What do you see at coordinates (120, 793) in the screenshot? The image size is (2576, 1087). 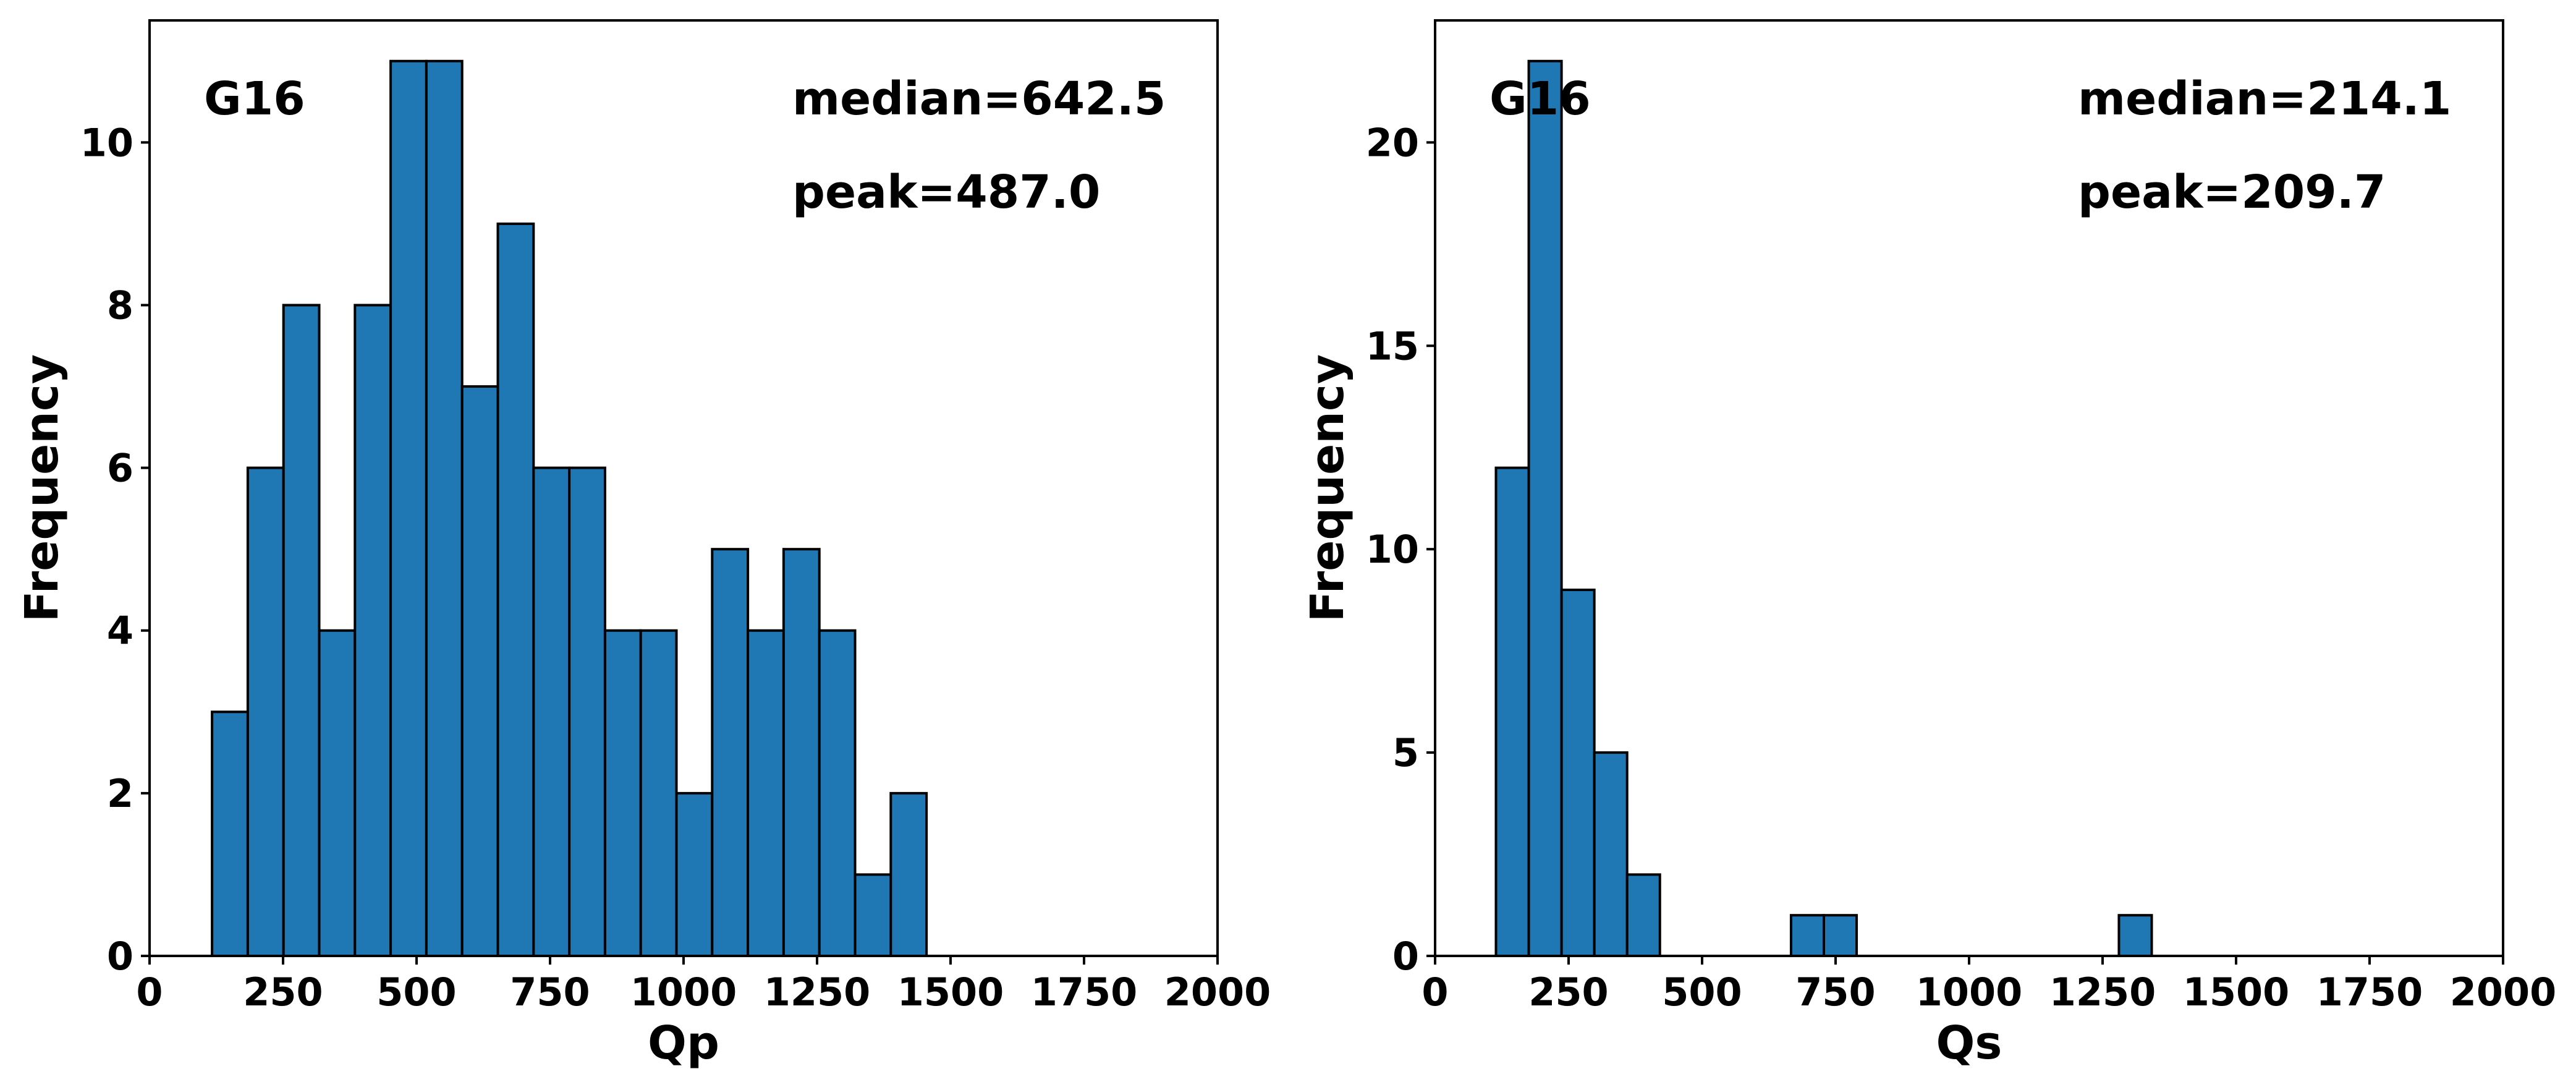 I see `y-tick-label: 2` at bounding box center [120, 793].